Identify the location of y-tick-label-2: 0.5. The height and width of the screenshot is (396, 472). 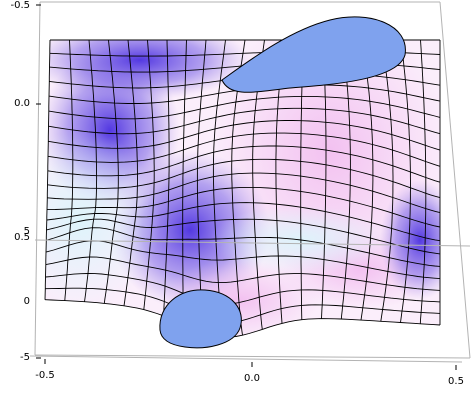
(22, 237).